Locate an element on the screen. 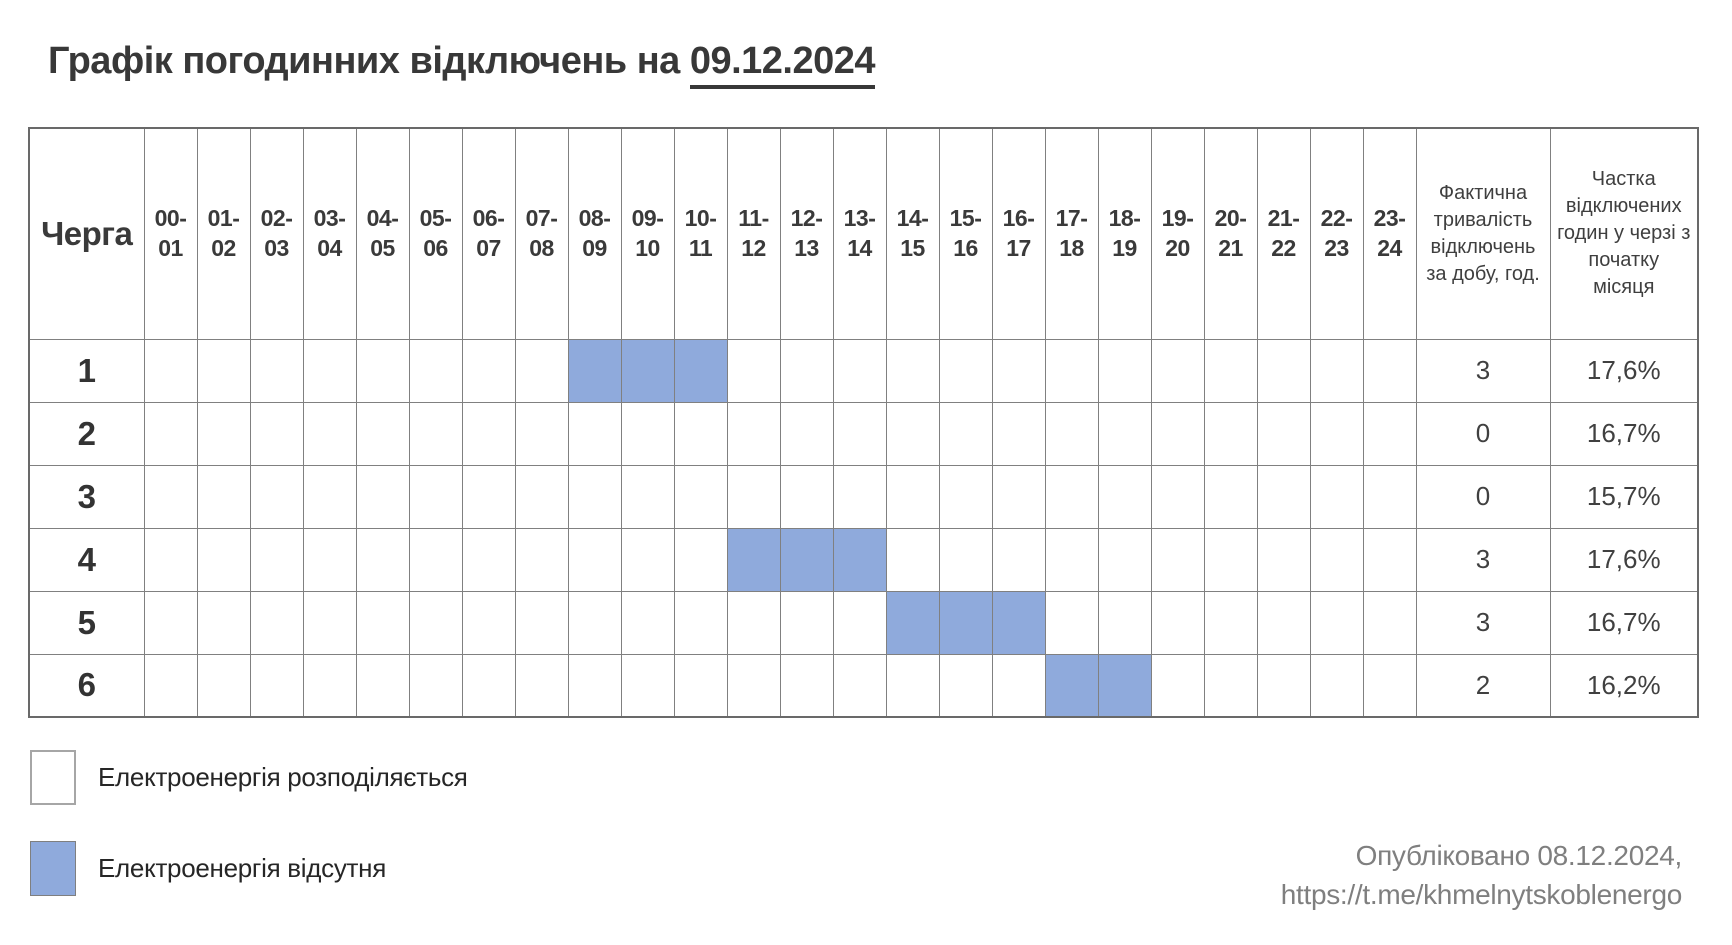 Image resolution: width=1732 pixels, height=945 pixels. hour-column-header-07-08: 07- 08 is located at coordinates (541, 233).